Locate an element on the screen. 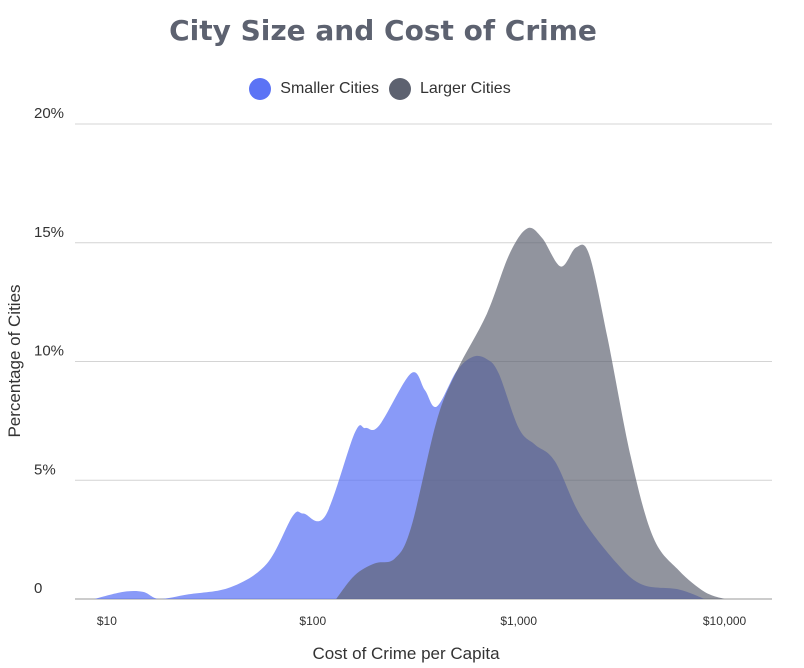 This screenshot has height=668, width=804. y-tick-label-0: 0 is located at coordinates (38, 588).